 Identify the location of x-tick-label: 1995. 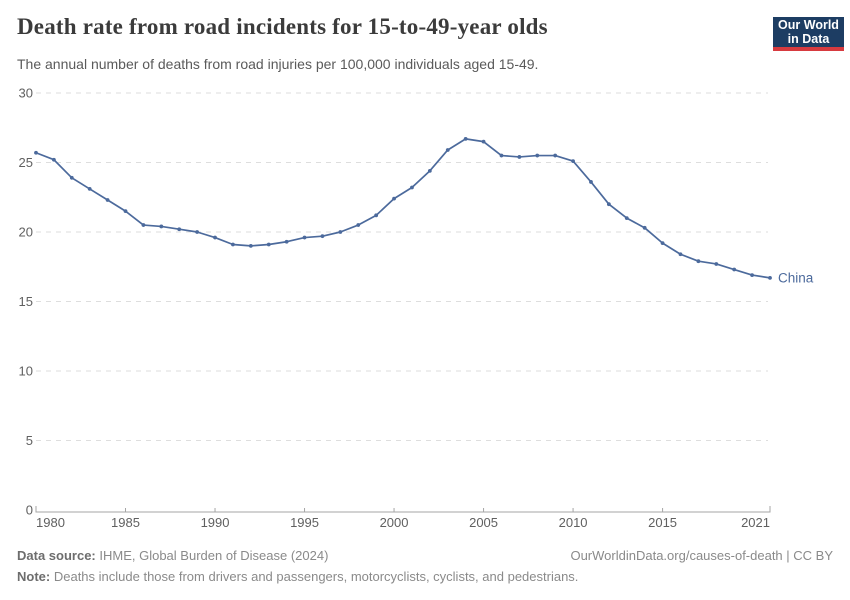
(304, 522).